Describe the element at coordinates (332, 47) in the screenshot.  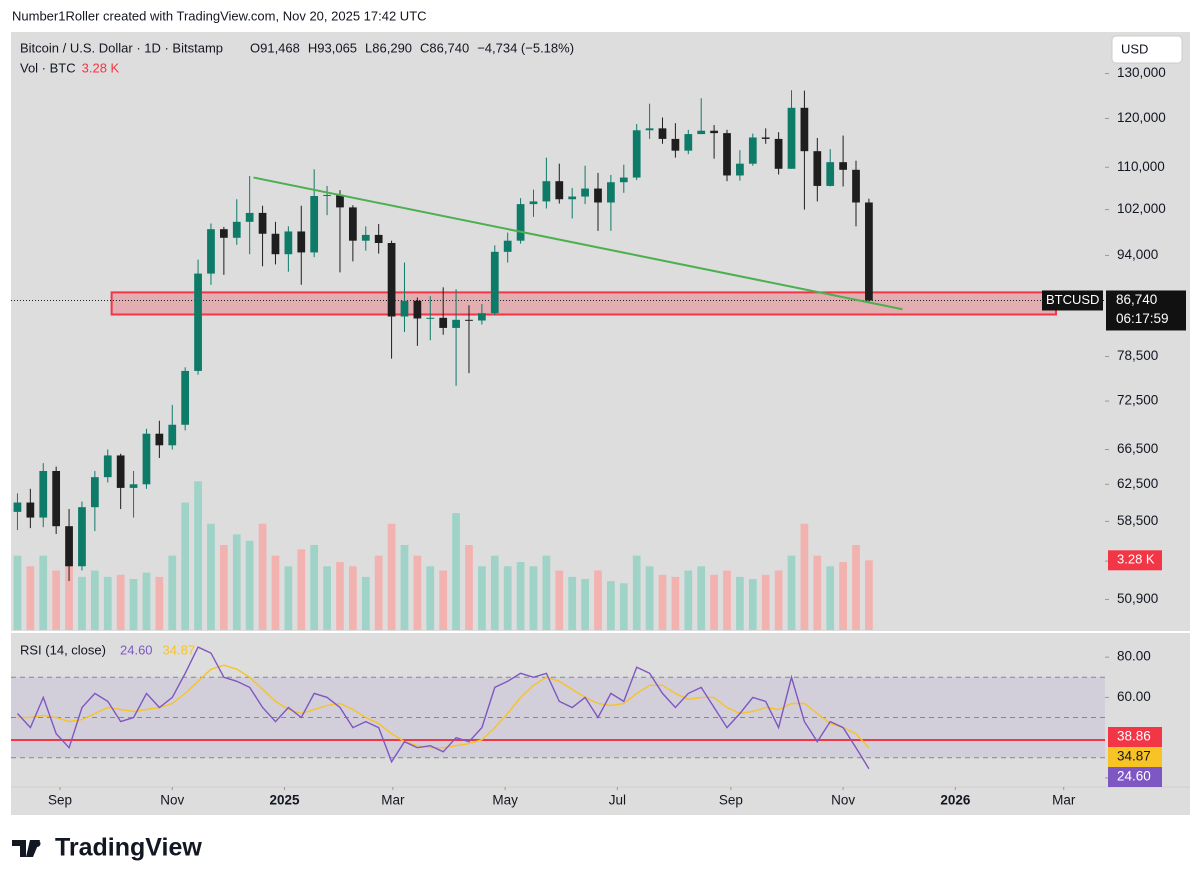
I see `legend-value: H93,065` at that location.